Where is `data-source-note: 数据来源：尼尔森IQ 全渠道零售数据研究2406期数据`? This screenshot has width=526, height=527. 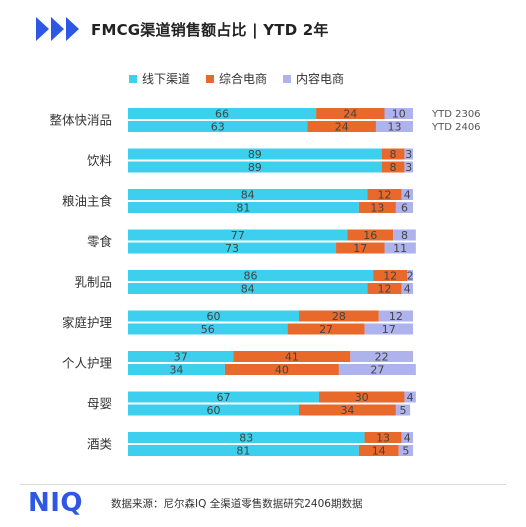
data-source-note: 数据来源：尼尔森IQ 全渠道零售数据研究2406期数据 is located at coordinates (237, 503).